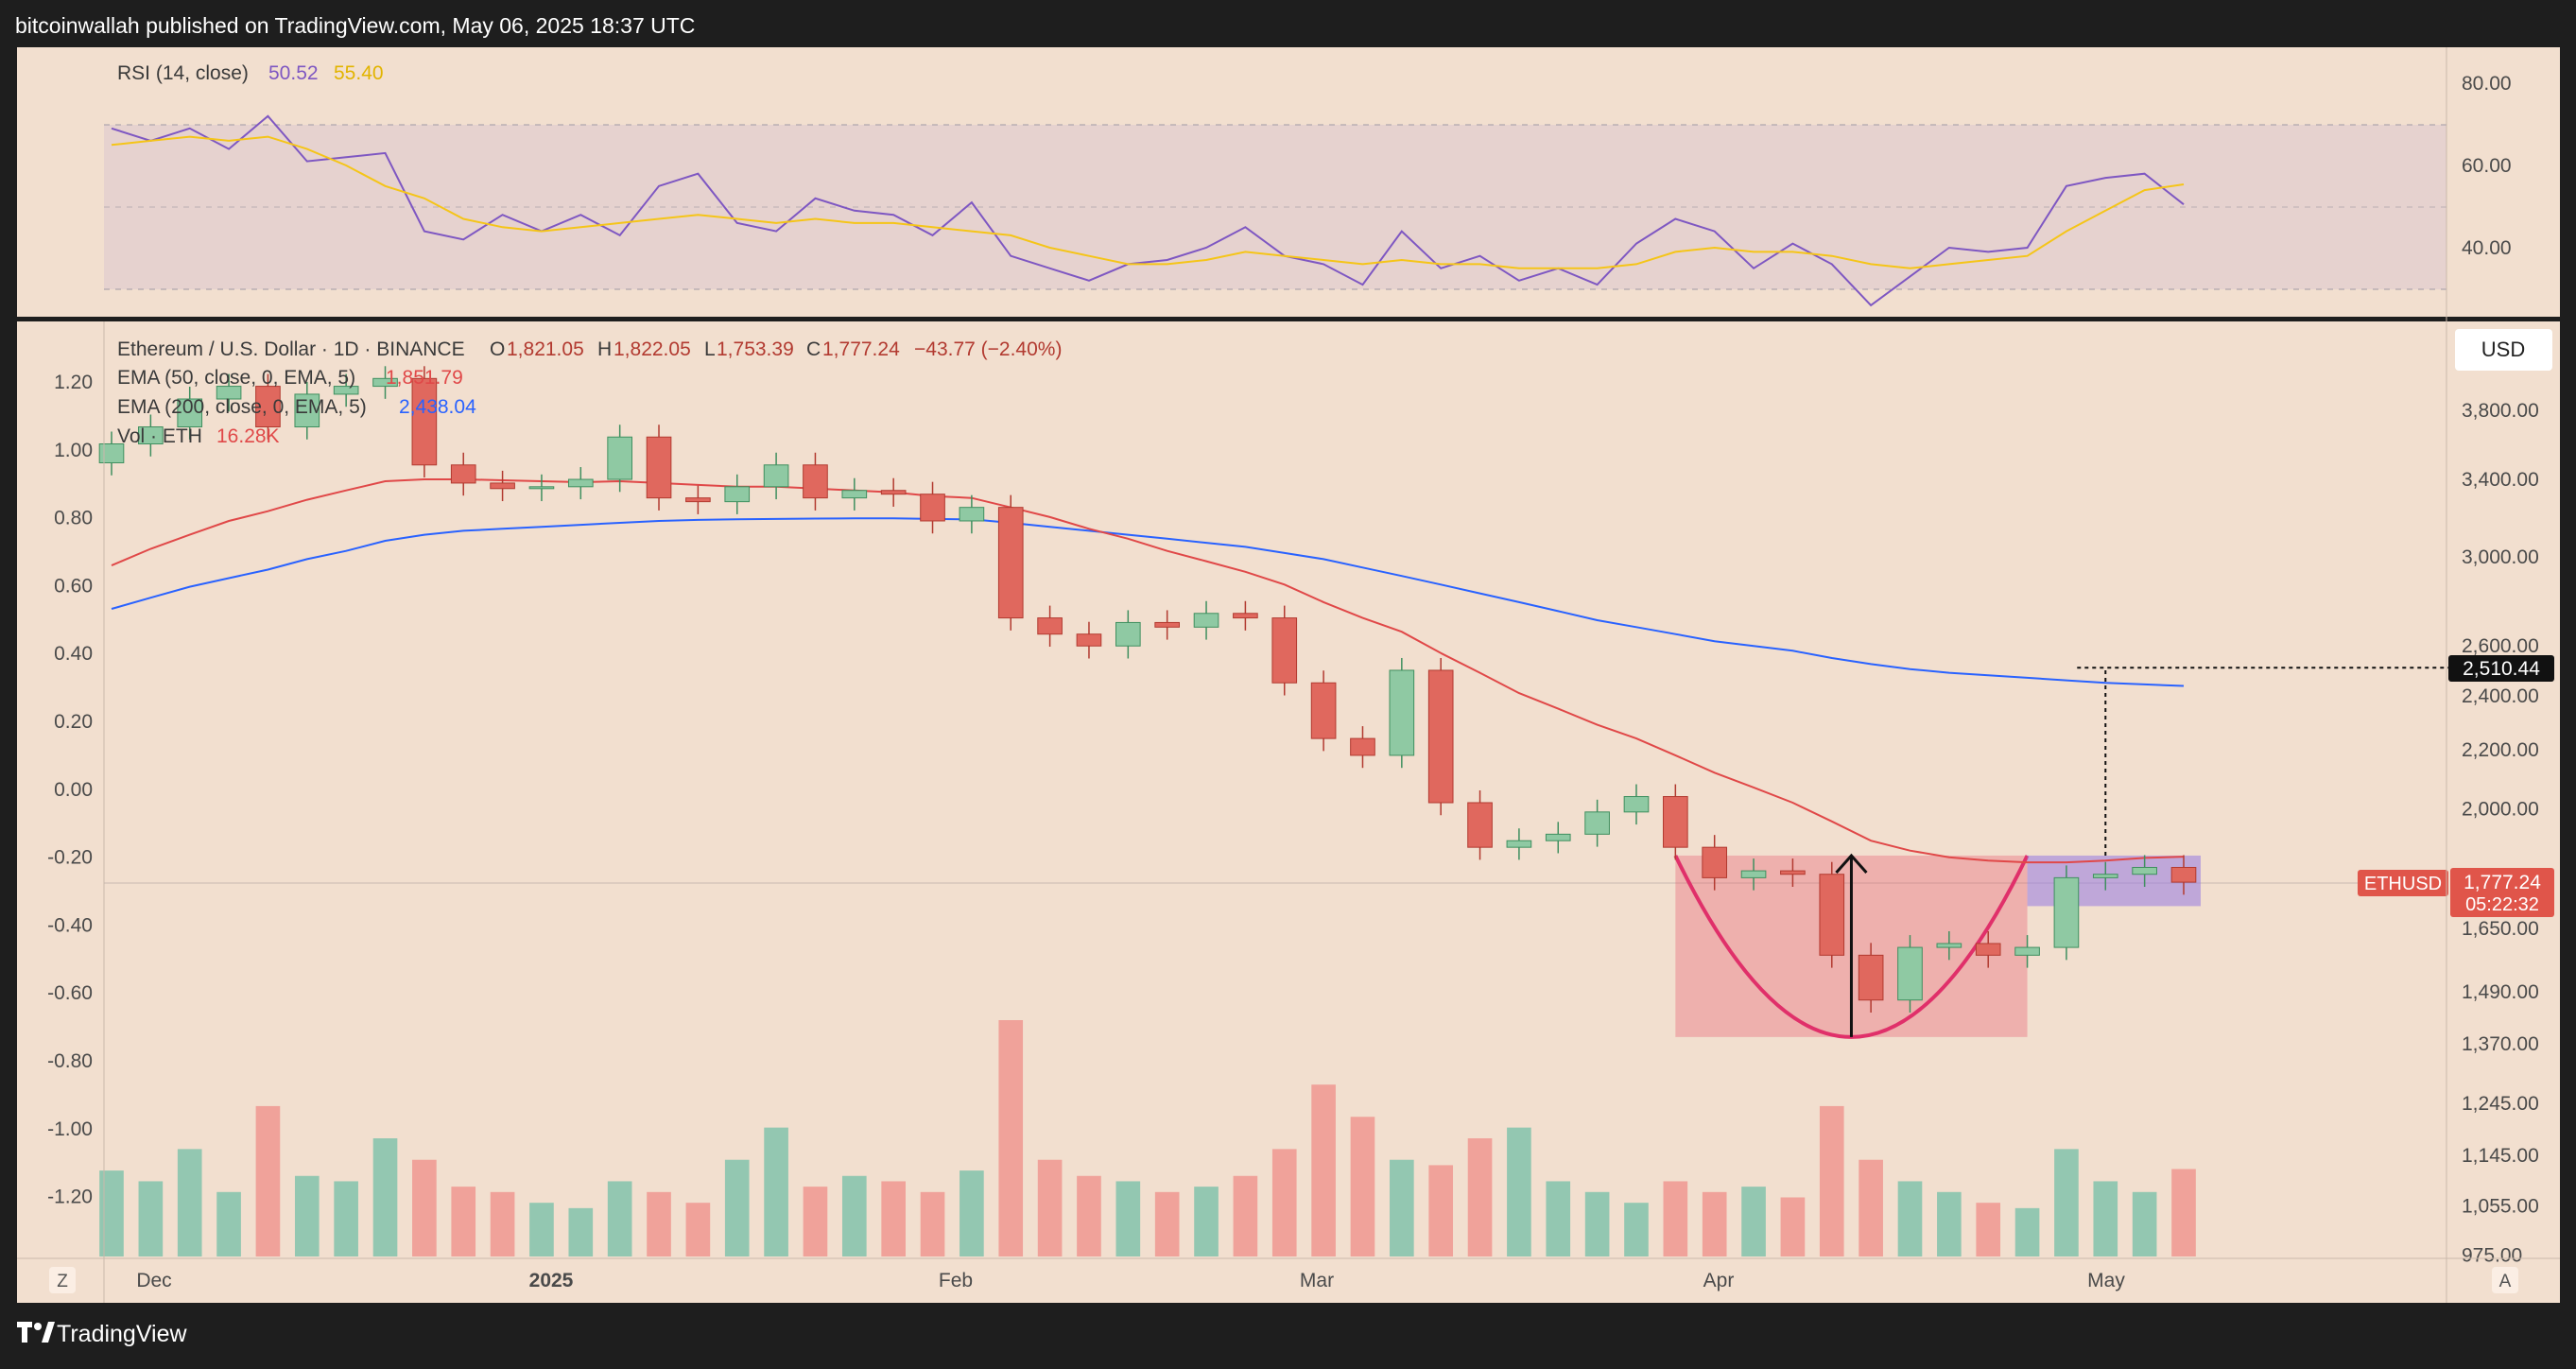 This screenshot has height=1369, width=2576. I want to click on price-tick: 3,400.00, so click(2500, 480).